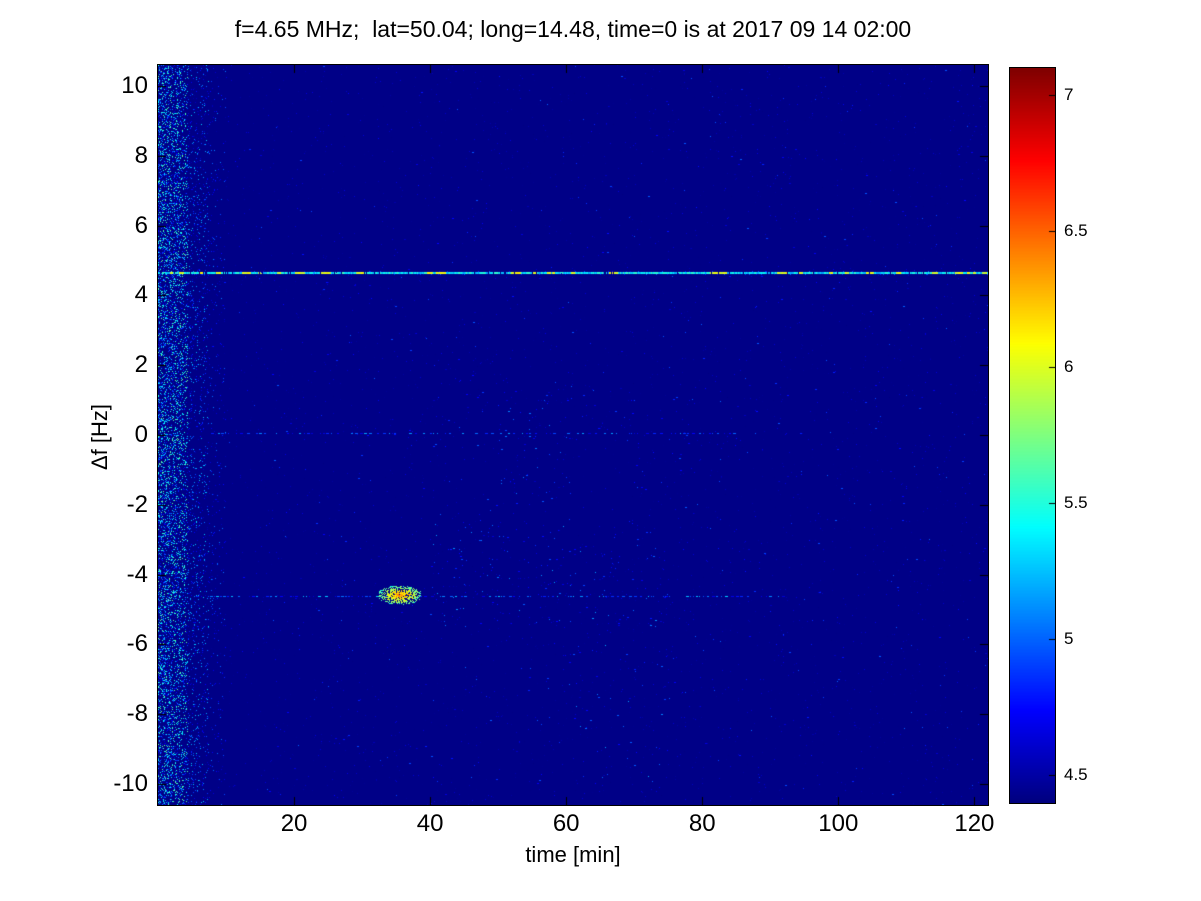 The width and height of the screenshot is (1201, 901). I want to click on colorbar-tick-label: 6.5, so click(1076, 231).